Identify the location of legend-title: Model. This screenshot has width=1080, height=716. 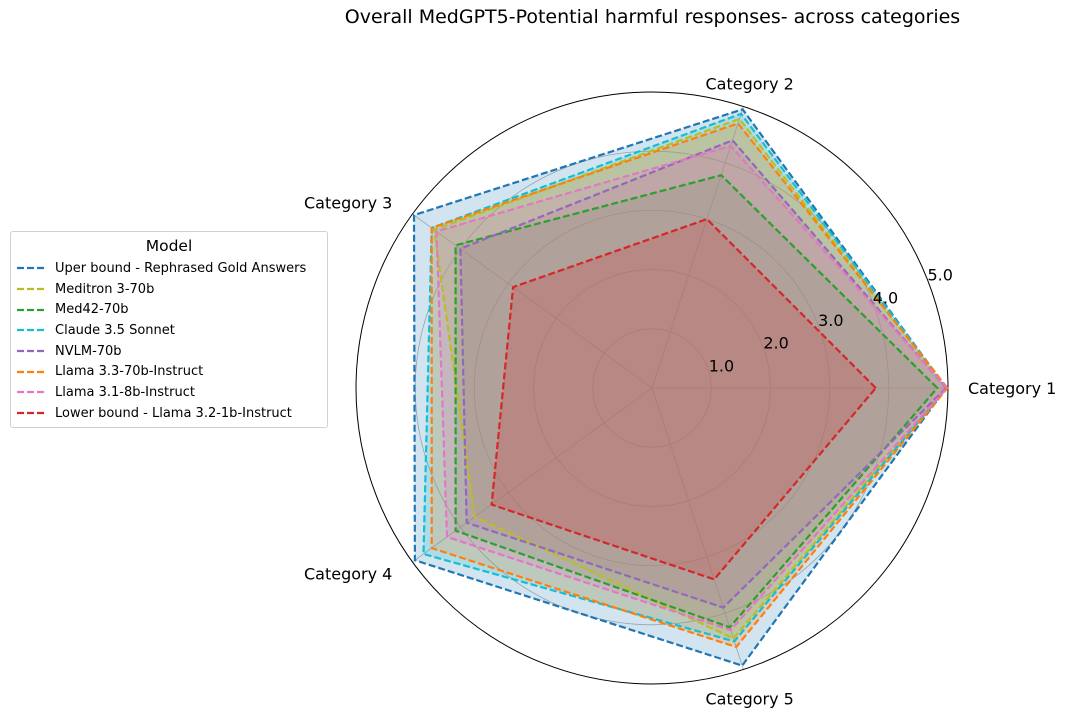
(169, 246).